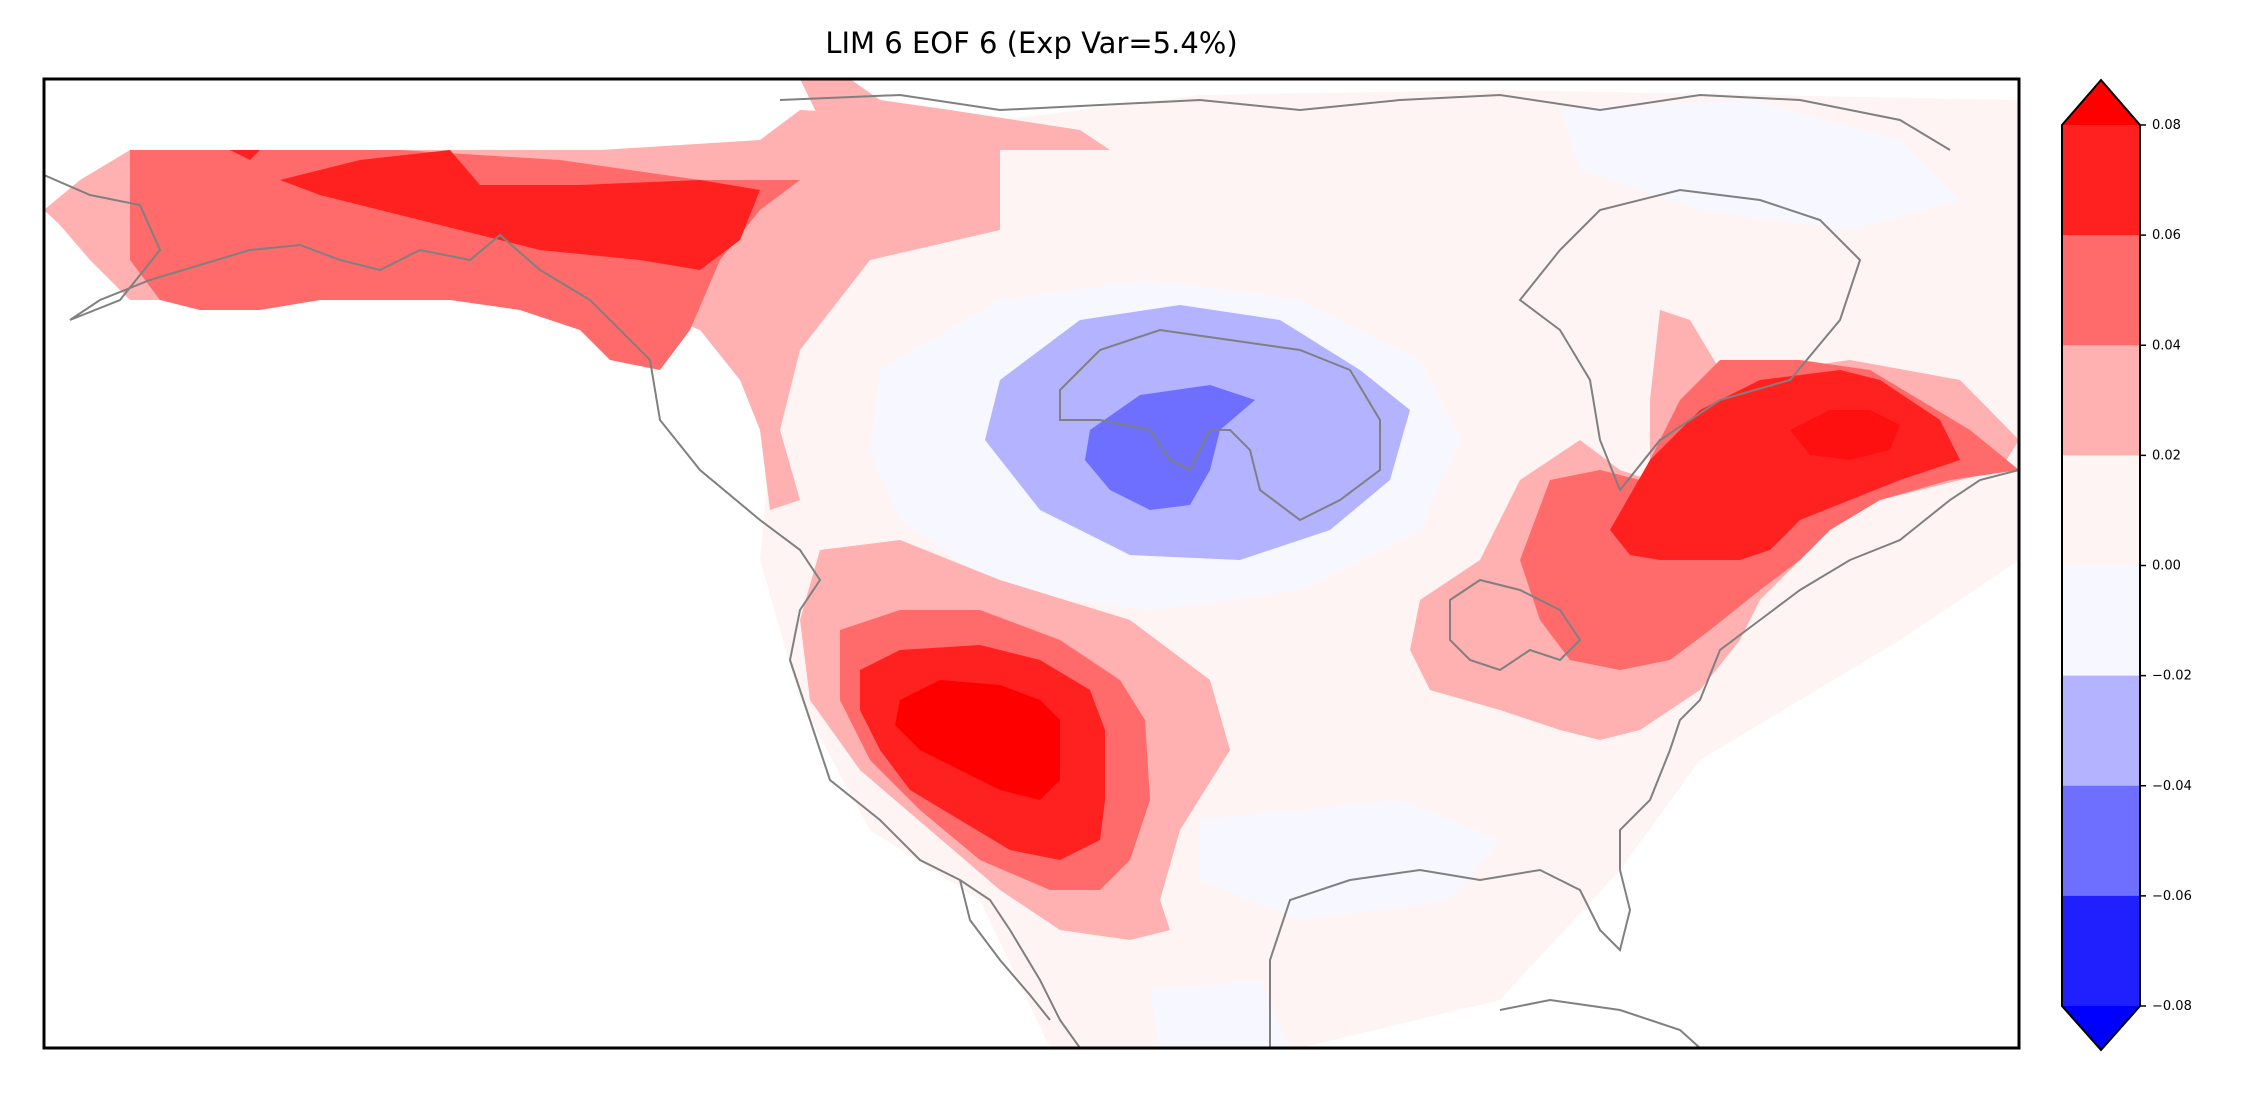  I want to click on colorbar-outline, so click(2101, 565).